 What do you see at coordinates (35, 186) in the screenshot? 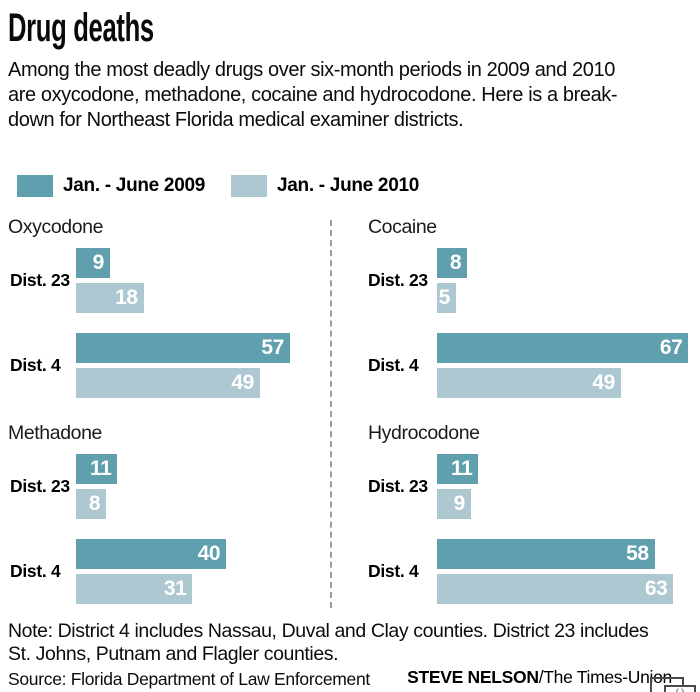
I see `legend-swatch-2009` at bounding box center [35, 186].